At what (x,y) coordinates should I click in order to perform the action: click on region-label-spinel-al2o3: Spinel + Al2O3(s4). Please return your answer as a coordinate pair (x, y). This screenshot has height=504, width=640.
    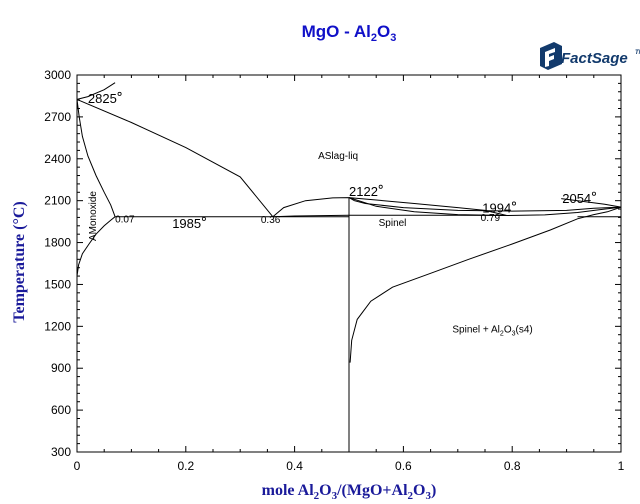
    Looking at the image, I should click on (492, 331).